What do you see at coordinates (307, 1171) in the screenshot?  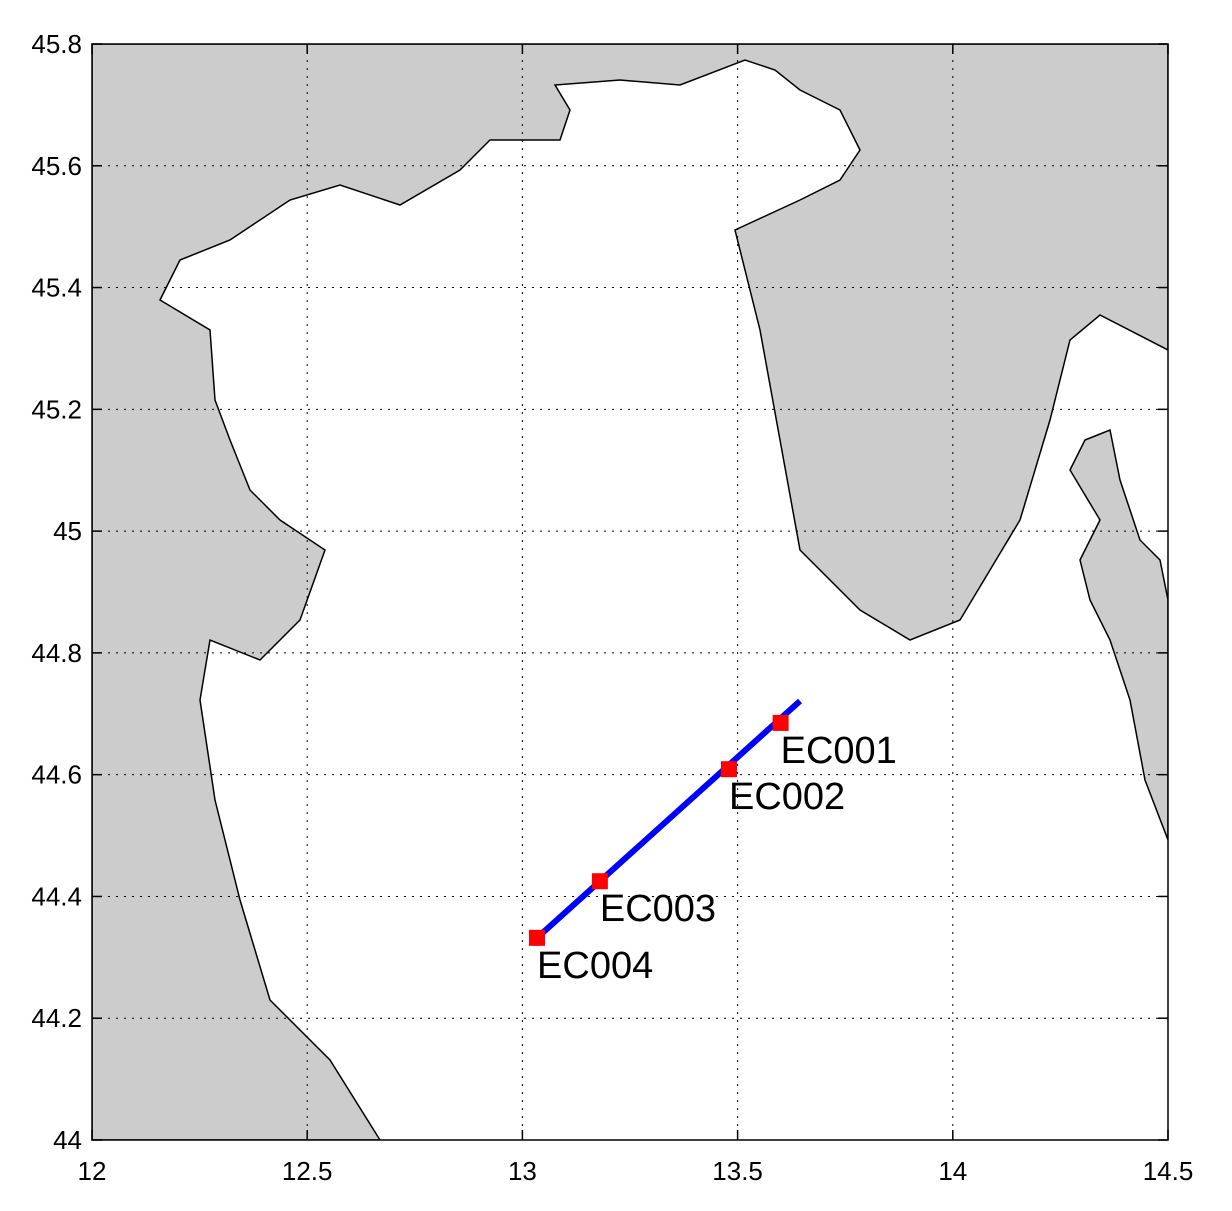 I see `x-tick-label: 12.5` at bounding box center [307, 1171].